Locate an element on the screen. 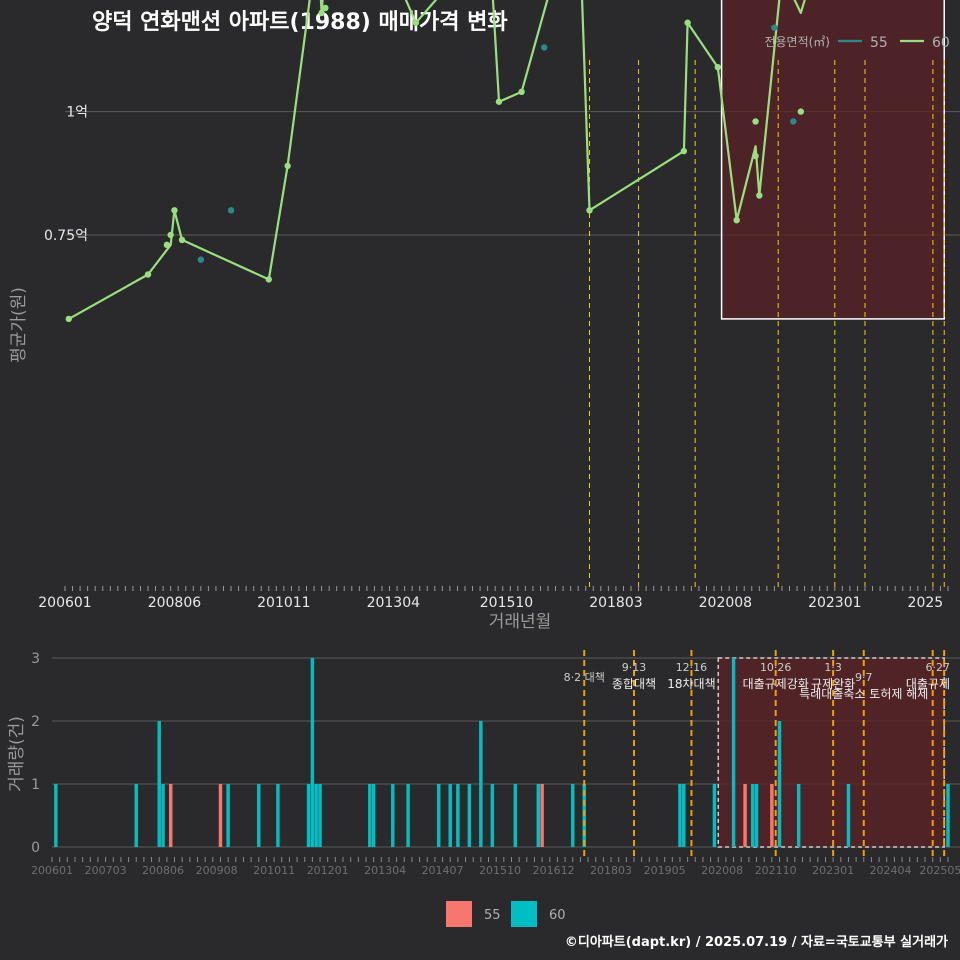 Image resolution: width=960 pixels, height=960 pixels. policy-annotation: 특례대출축소 토허제 해제 is located at coordinates (863, 694).